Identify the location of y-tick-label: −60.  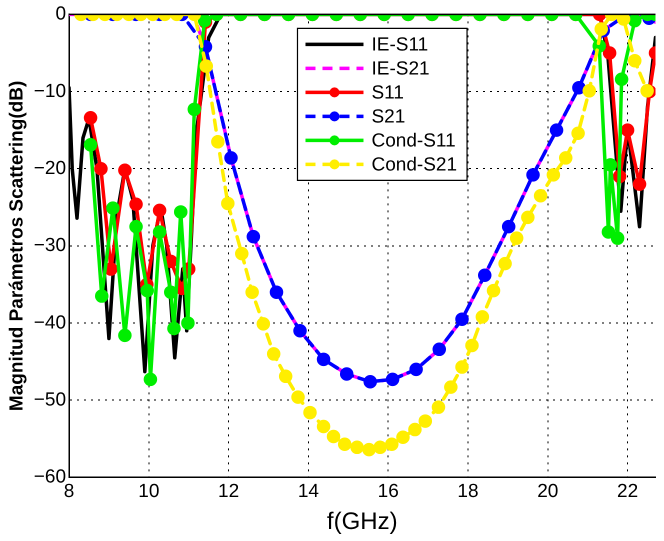
(50, 477).